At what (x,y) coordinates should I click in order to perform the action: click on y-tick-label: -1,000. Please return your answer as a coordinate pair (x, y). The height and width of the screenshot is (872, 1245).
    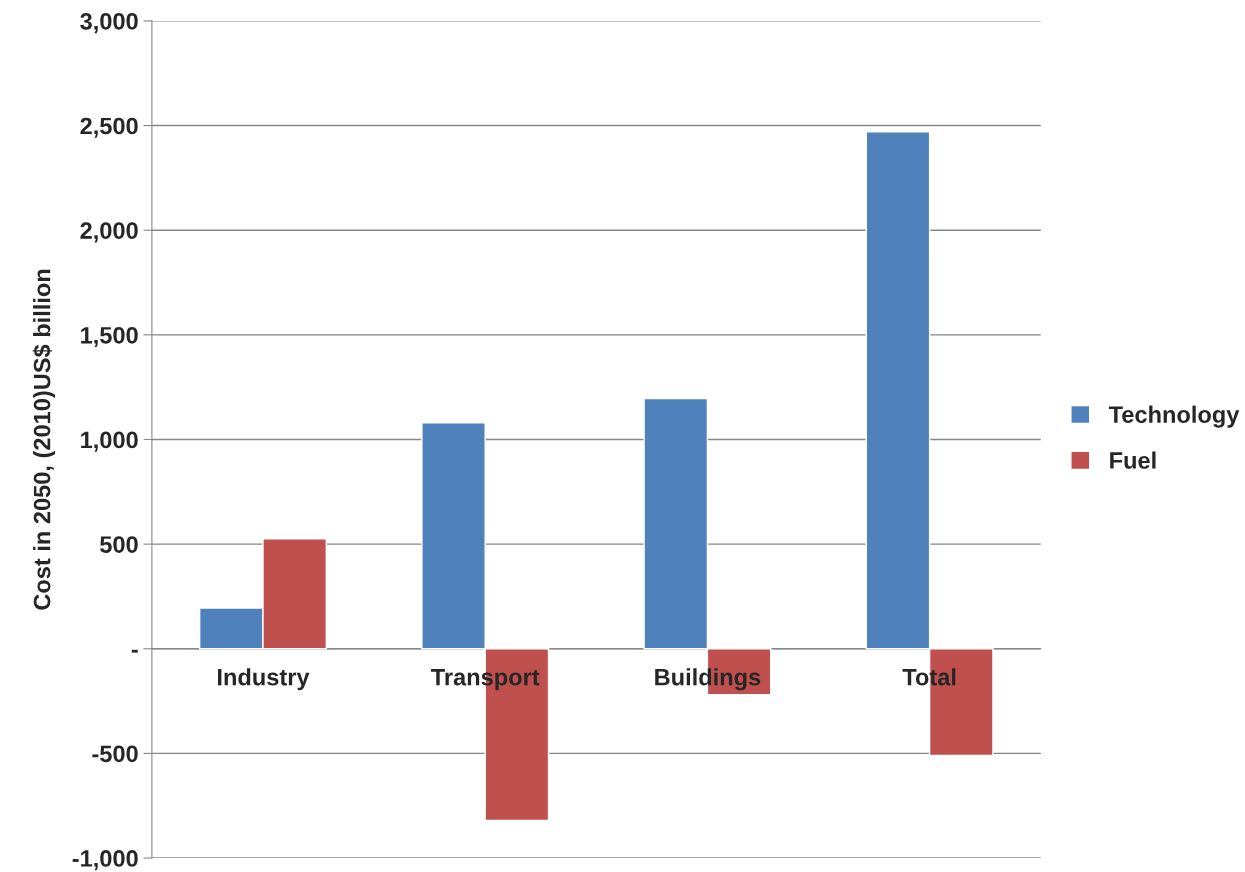
    Looking at the image, I should click on (105, 860).